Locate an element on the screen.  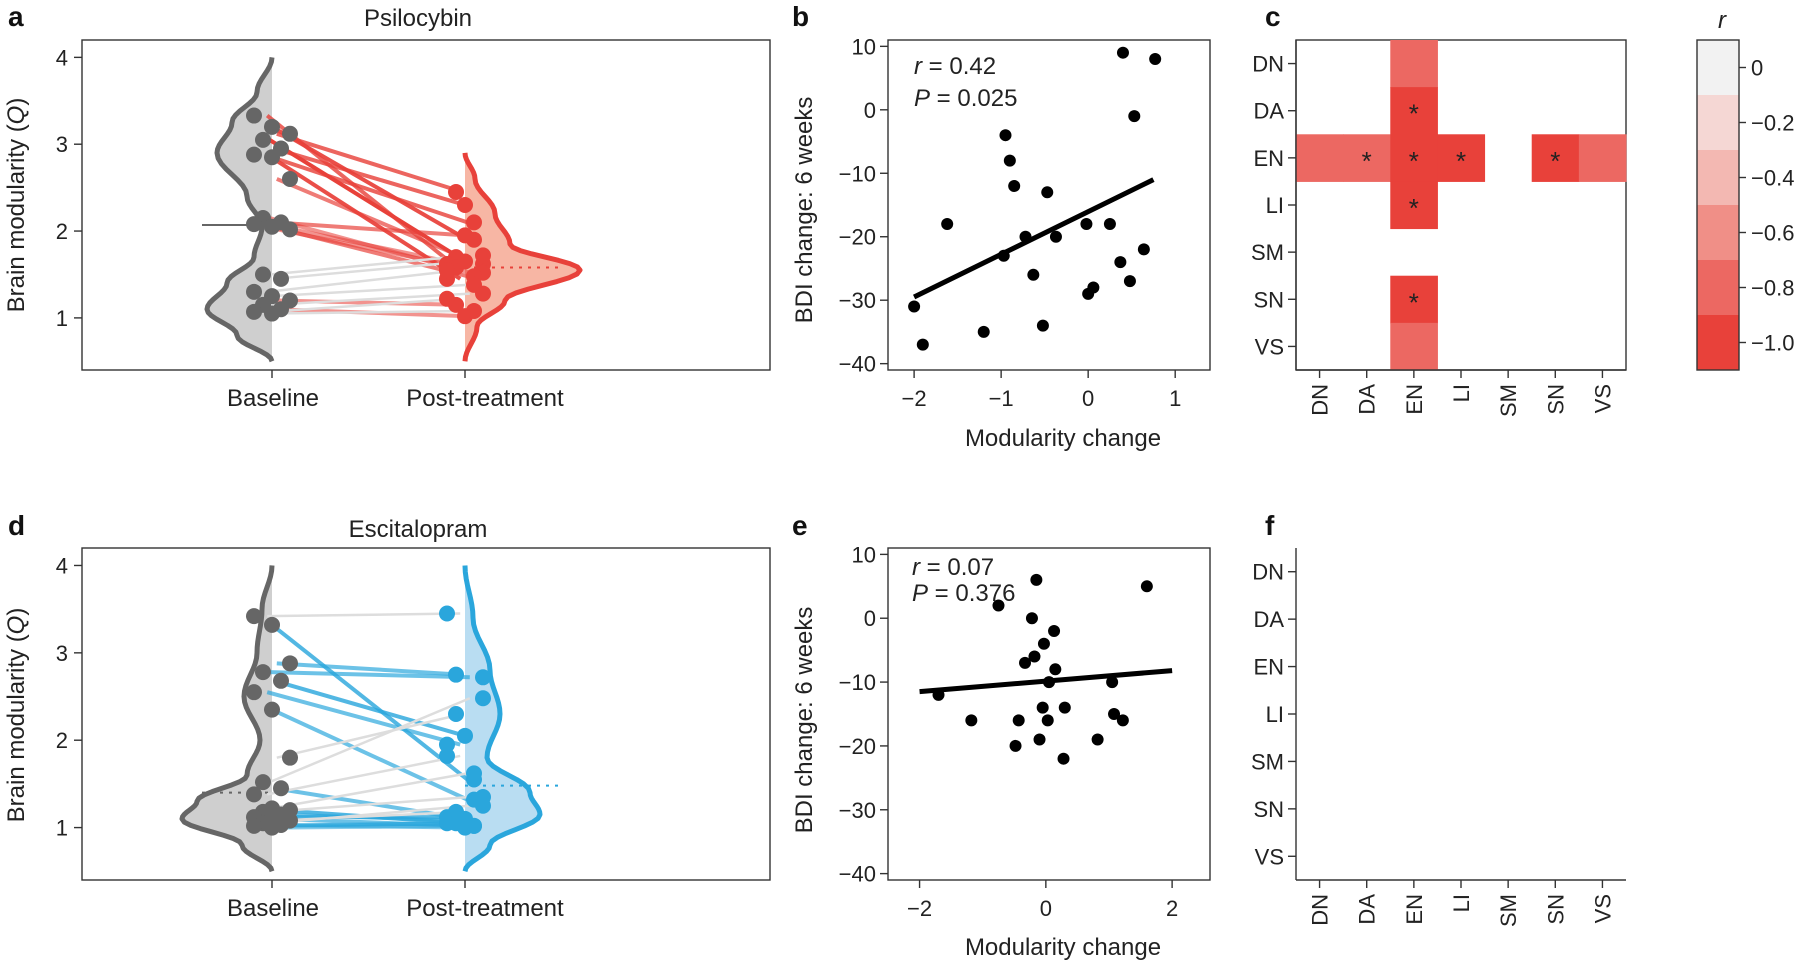
category-label: Post-treatment is located at coordinates (485, 908).